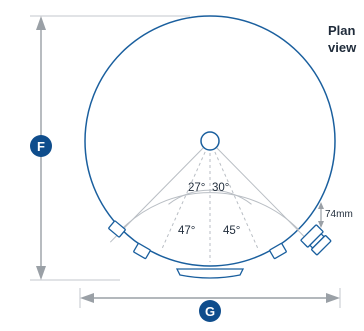  What do you see at coordinates (346, 39) in the screenshot?
I see `plan-view-title: Plan view` at bounding box center [346, 39].